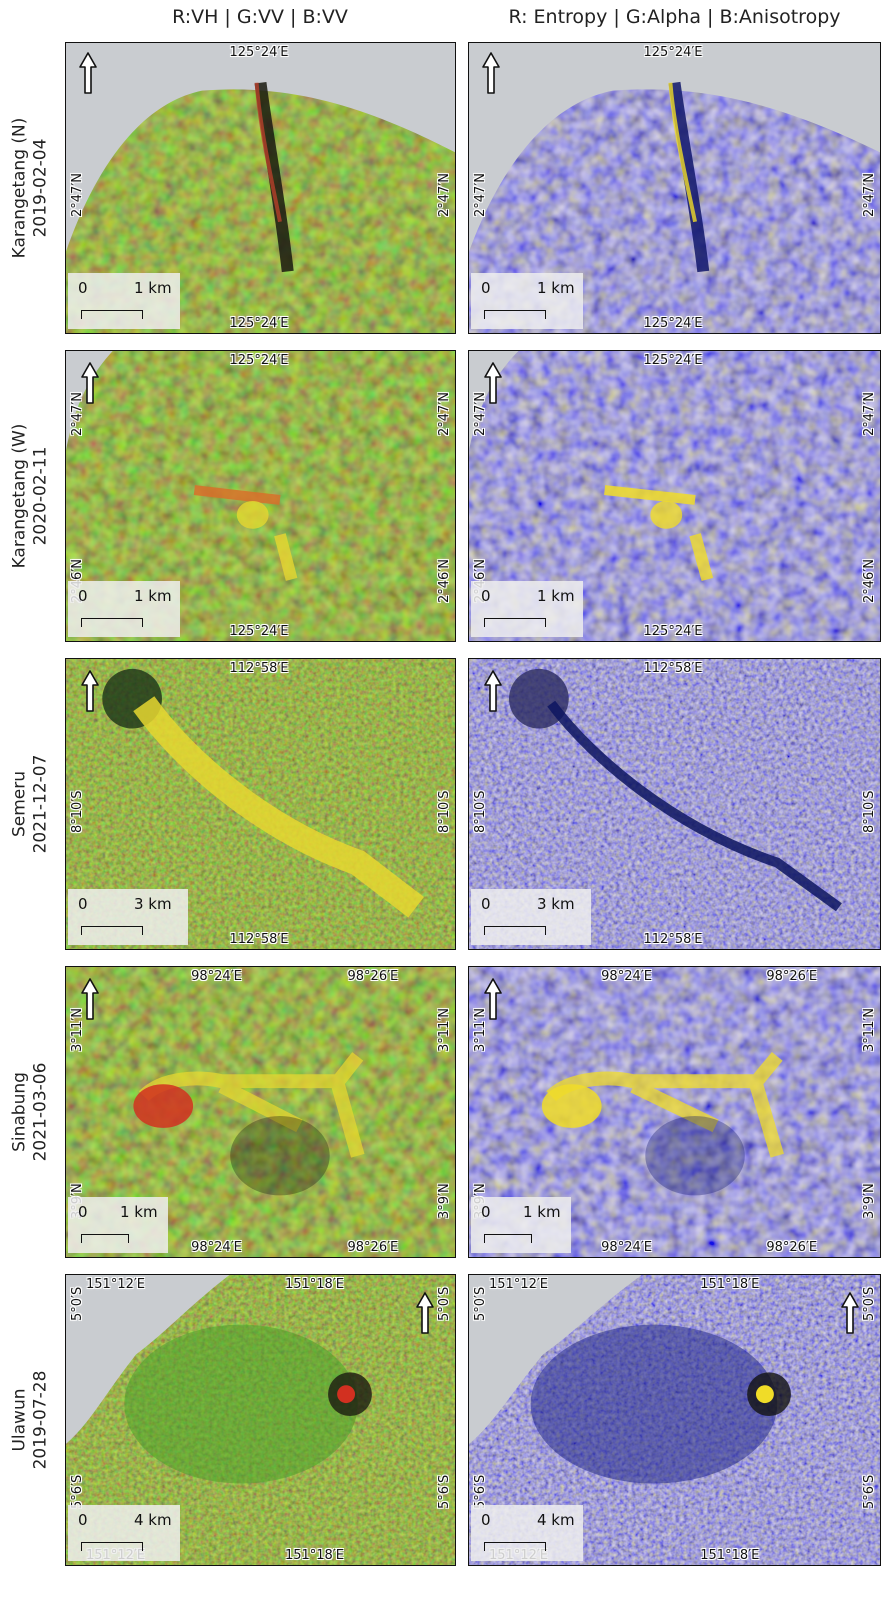 The image size is (881, 1621). What do you see at coordinates (19, 1112) in the screenshot?
I see `volcano-name: Sinabung` at bounding box center [19, 1112].